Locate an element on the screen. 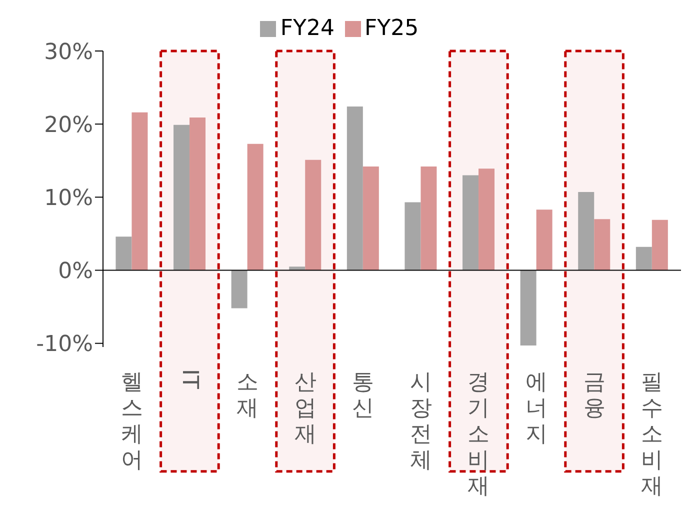  x-tick-label: IT is located at coordinates (189, 379).